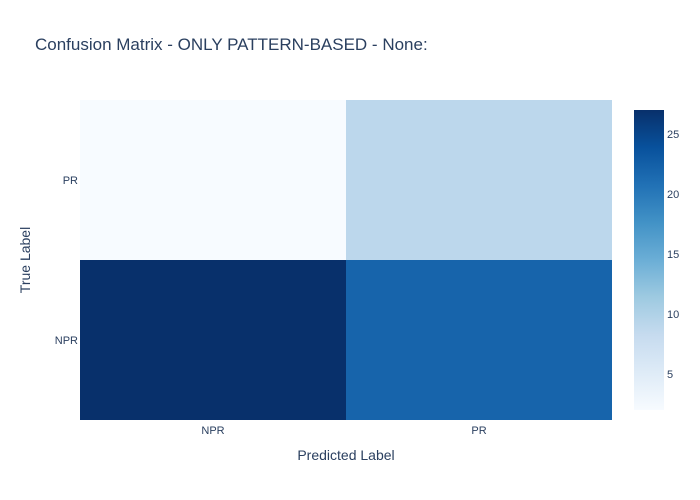  Describe the element at coordinates (479, 180) in the screenshot. I see `heatmap-cell-pr-pr` at that location.